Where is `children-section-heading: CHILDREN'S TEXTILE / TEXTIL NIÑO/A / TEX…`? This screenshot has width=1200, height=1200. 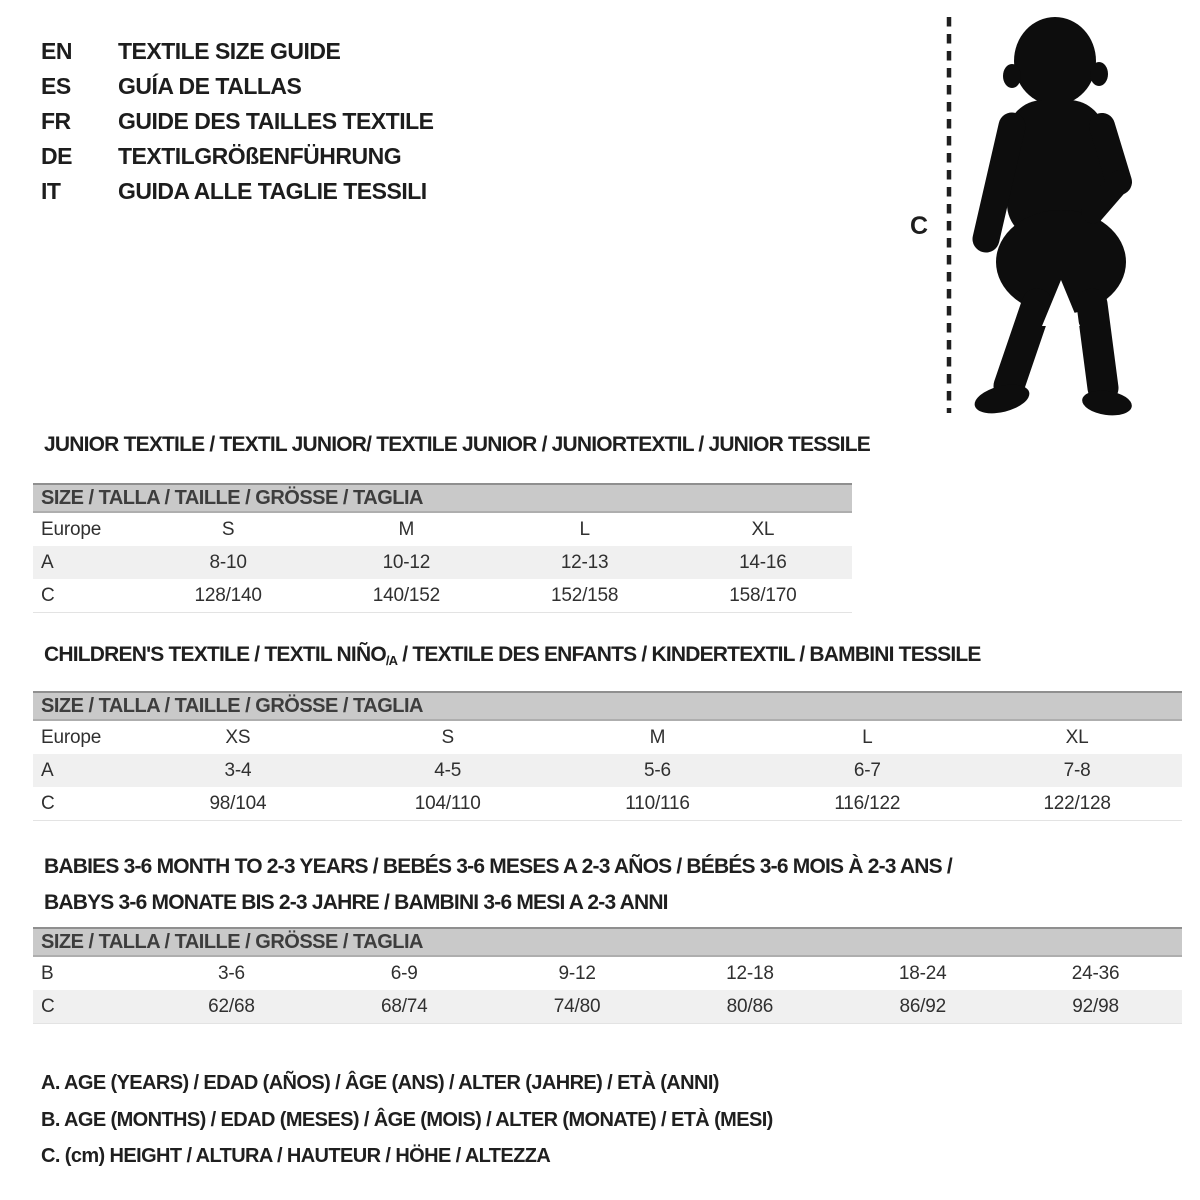
children-section-heading: CHILDREN'S TEXTILE / TEXTIL NIÑO/A / TEX… is located at coordinates (512, 655).